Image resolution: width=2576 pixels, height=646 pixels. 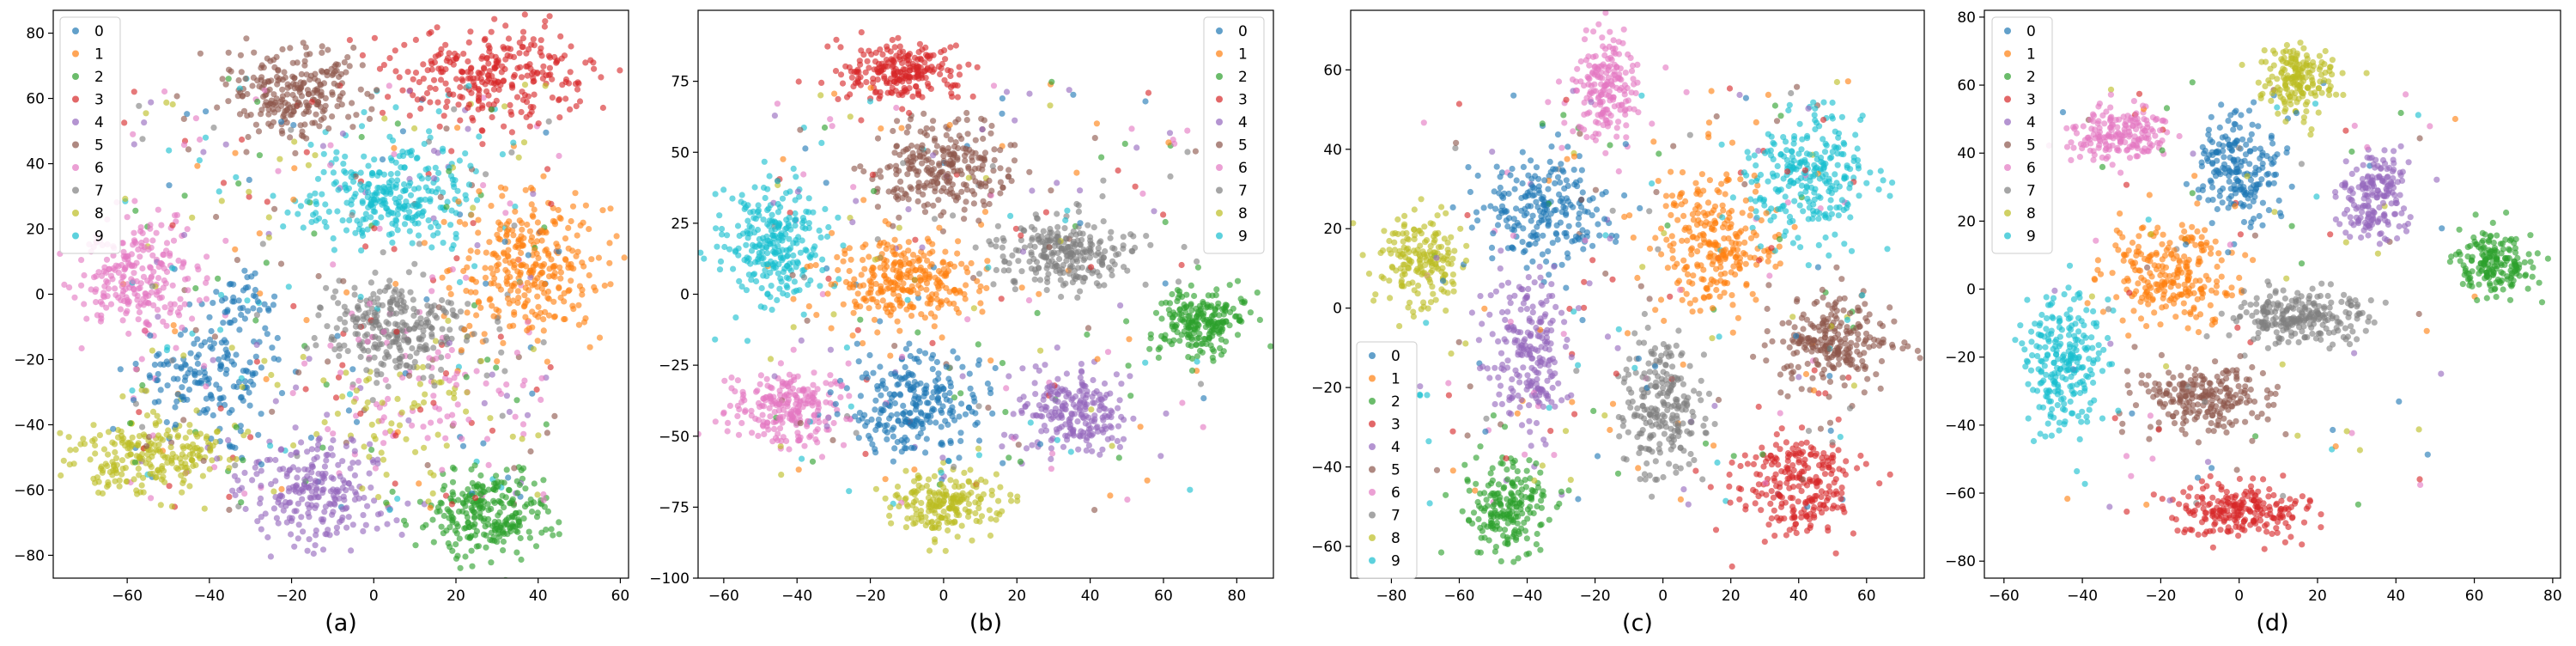 I want to click on x-tick-label: −40, so click(x=209, y=596).